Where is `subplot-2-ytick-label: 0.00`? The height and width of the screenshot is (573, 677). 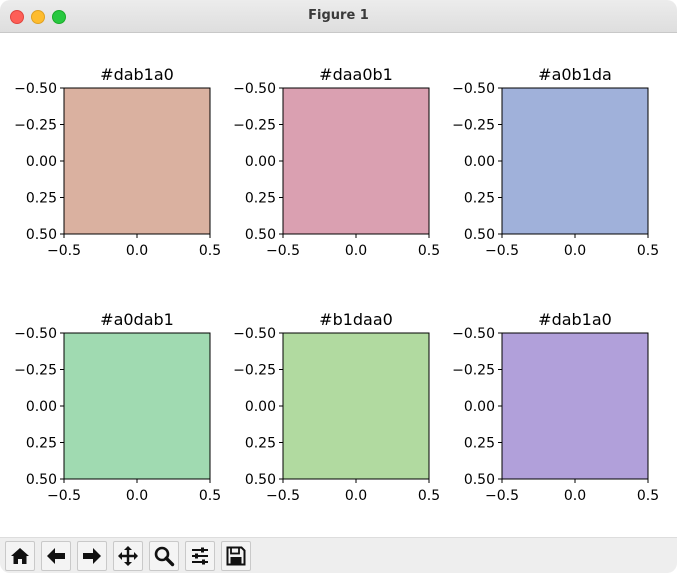 subplot-2-ytick-label: 0.00 is located at coordinates (260, 162).